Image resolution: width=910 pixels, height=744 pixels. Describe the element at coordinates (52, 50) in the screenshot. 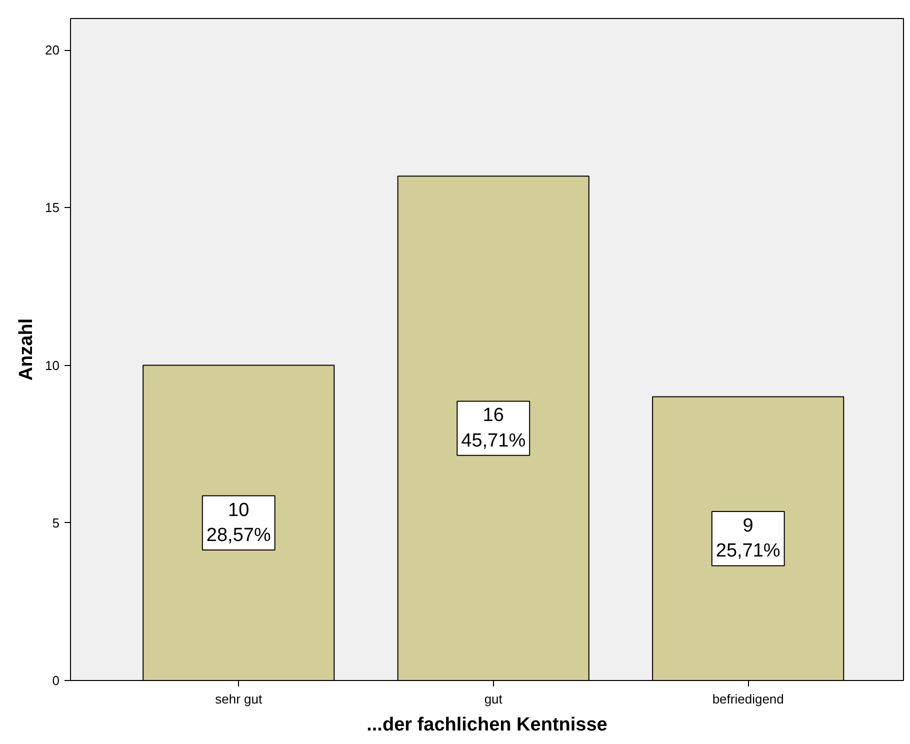

I see `y-tick-label: 20` at that location.